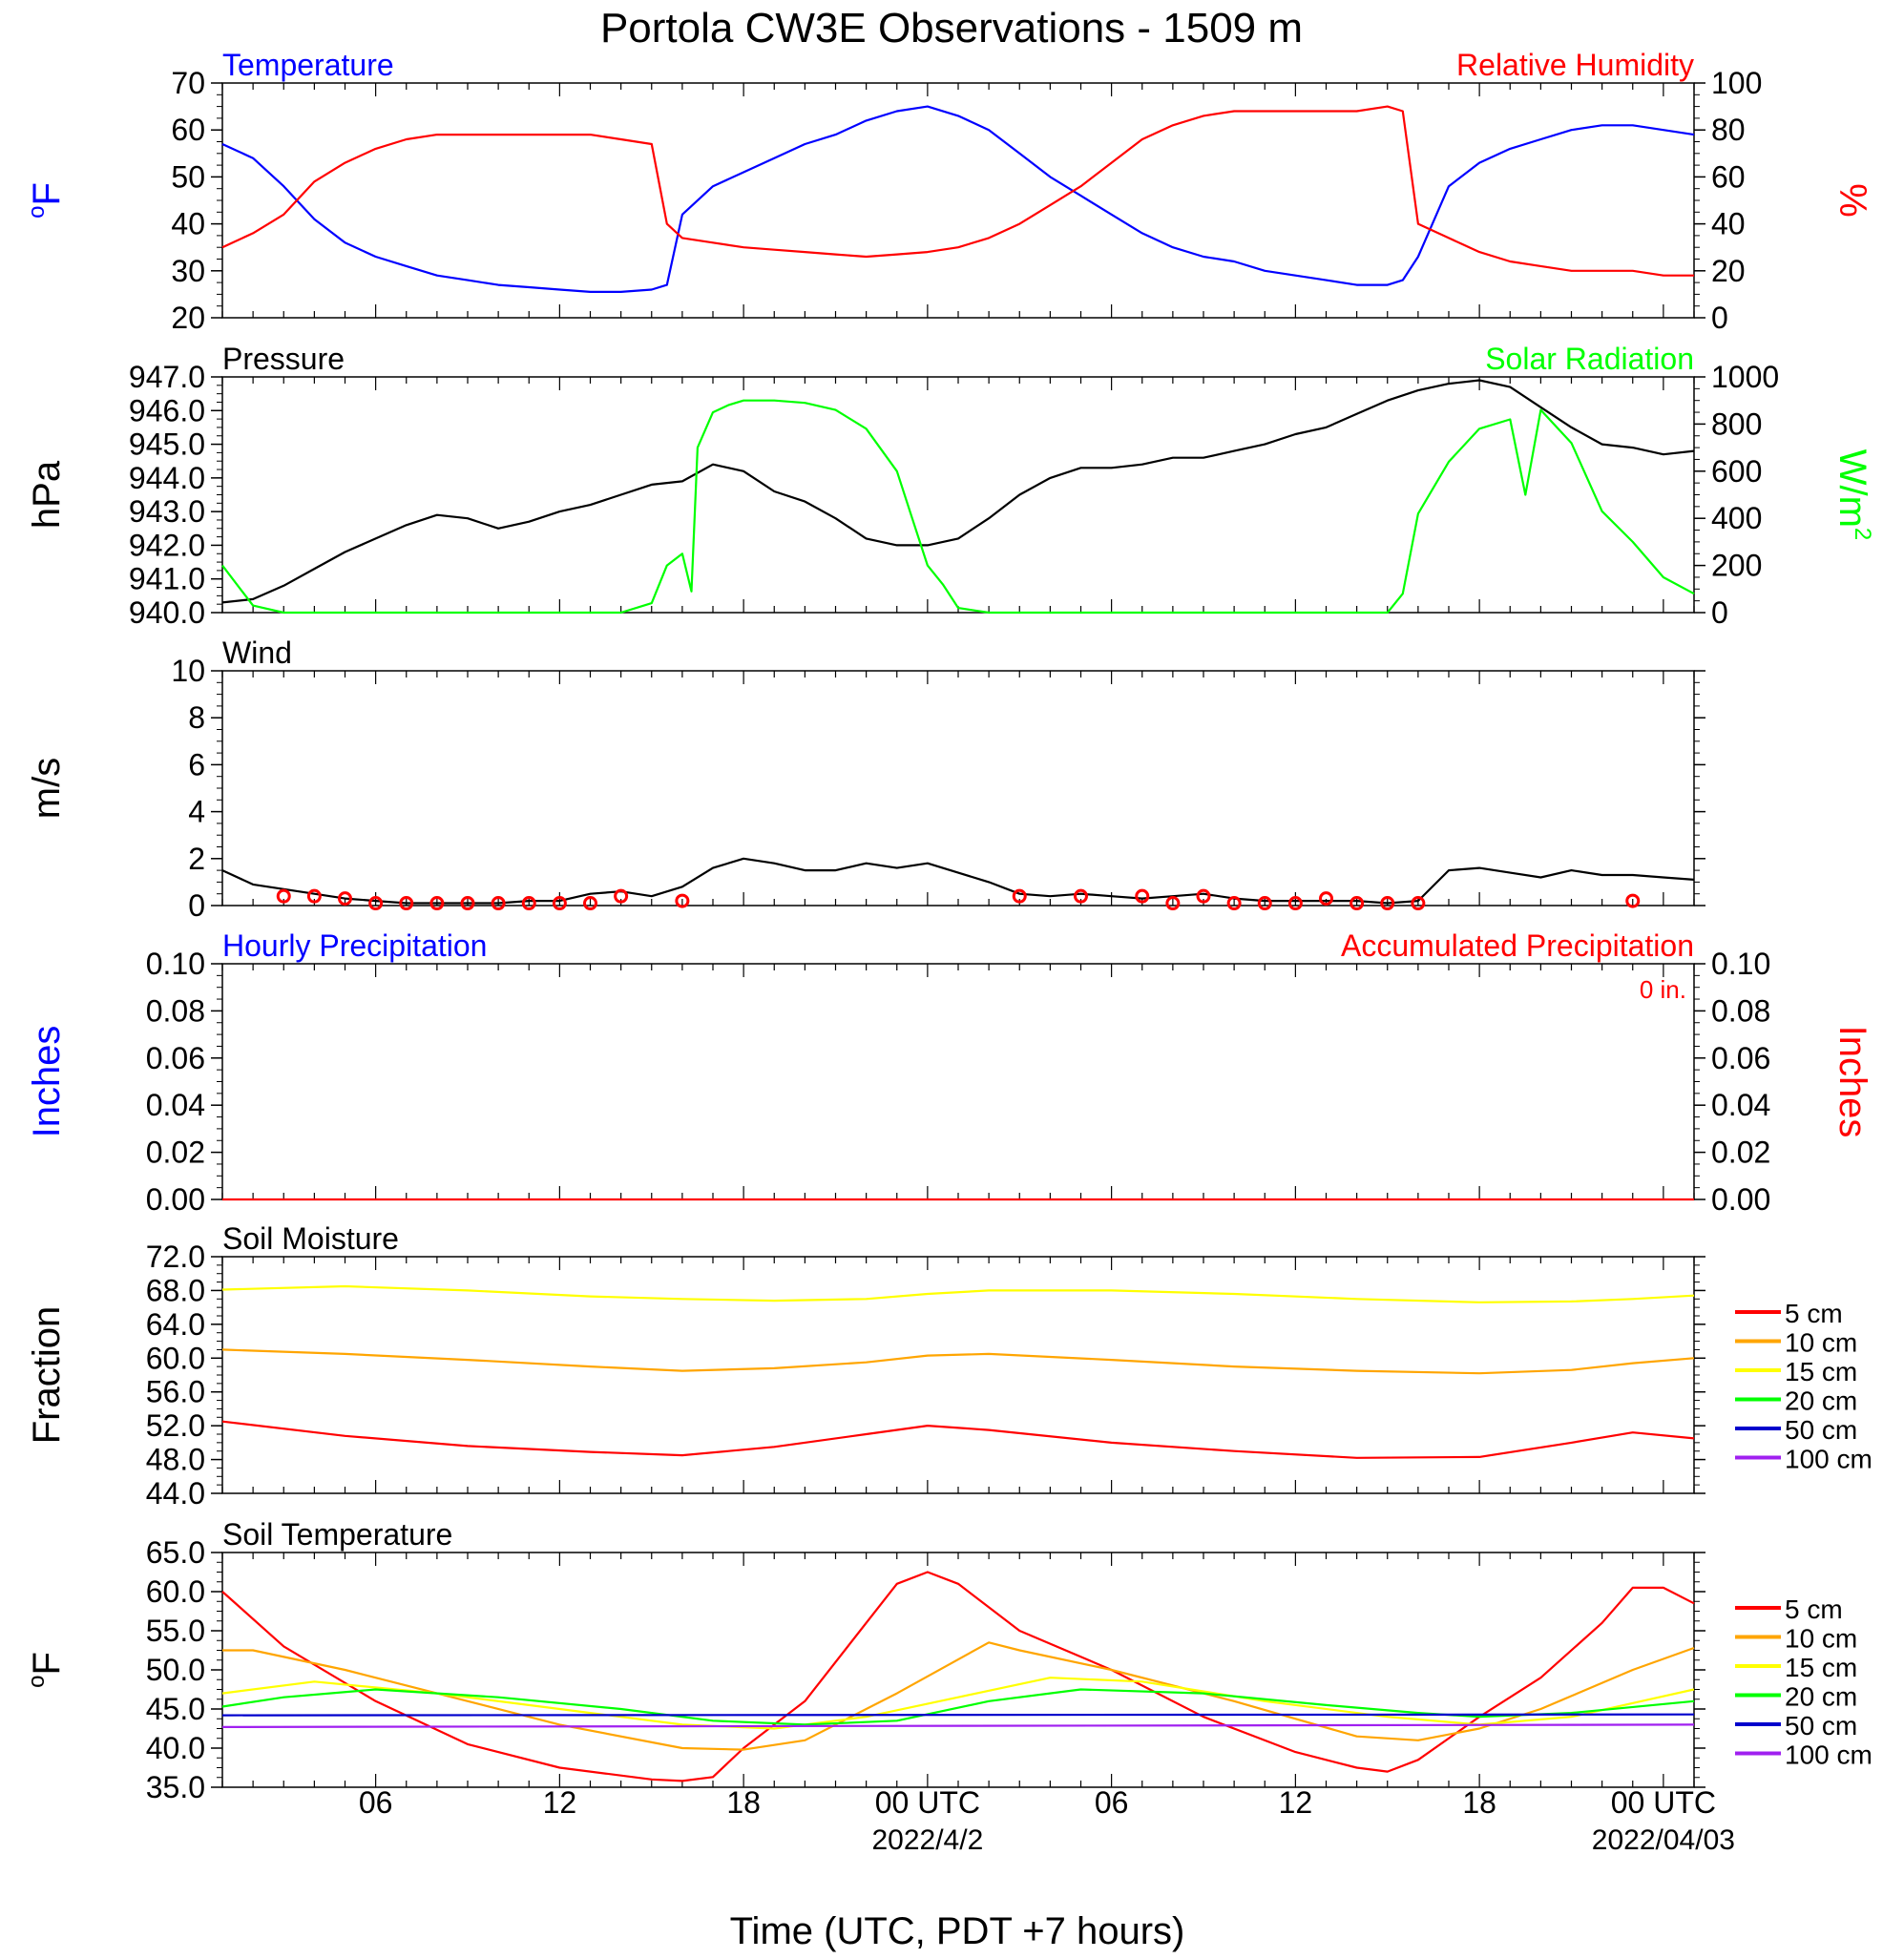 The width and height of the screenshot is (1904, 1959). What do you see at coordinates (1821, 1401) in the screenshot?
I see `legend-label: 20 cm` at bounding box center [1821, 1401].